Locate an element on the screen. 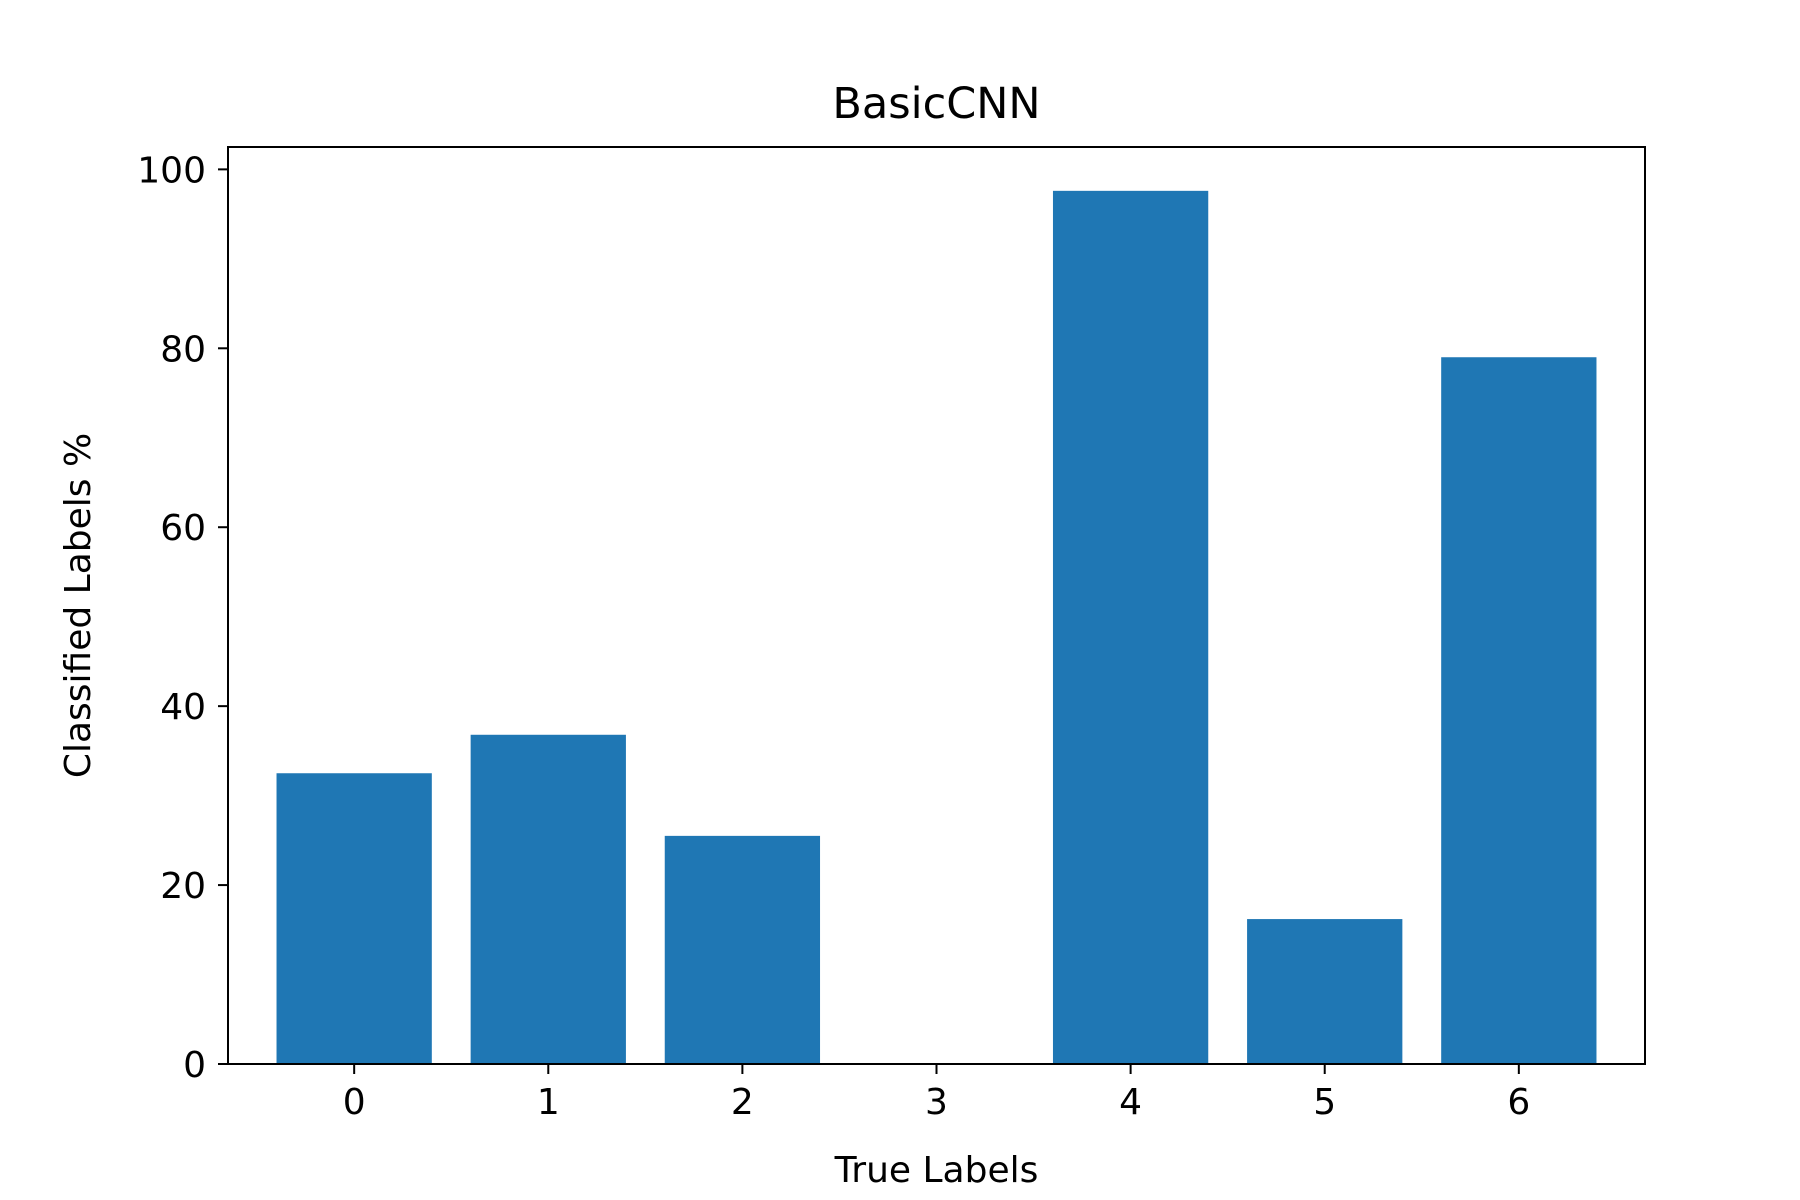  x-tick-label: 5 is located at coordinates (1324, 1102).